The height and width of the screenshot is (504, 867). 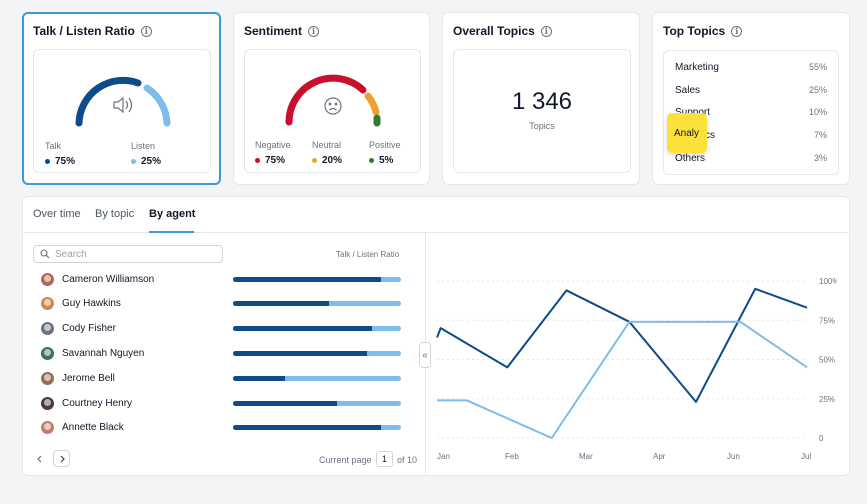 I want to click on agent-name: Cameron Williamson, so click(x=108, y=279).